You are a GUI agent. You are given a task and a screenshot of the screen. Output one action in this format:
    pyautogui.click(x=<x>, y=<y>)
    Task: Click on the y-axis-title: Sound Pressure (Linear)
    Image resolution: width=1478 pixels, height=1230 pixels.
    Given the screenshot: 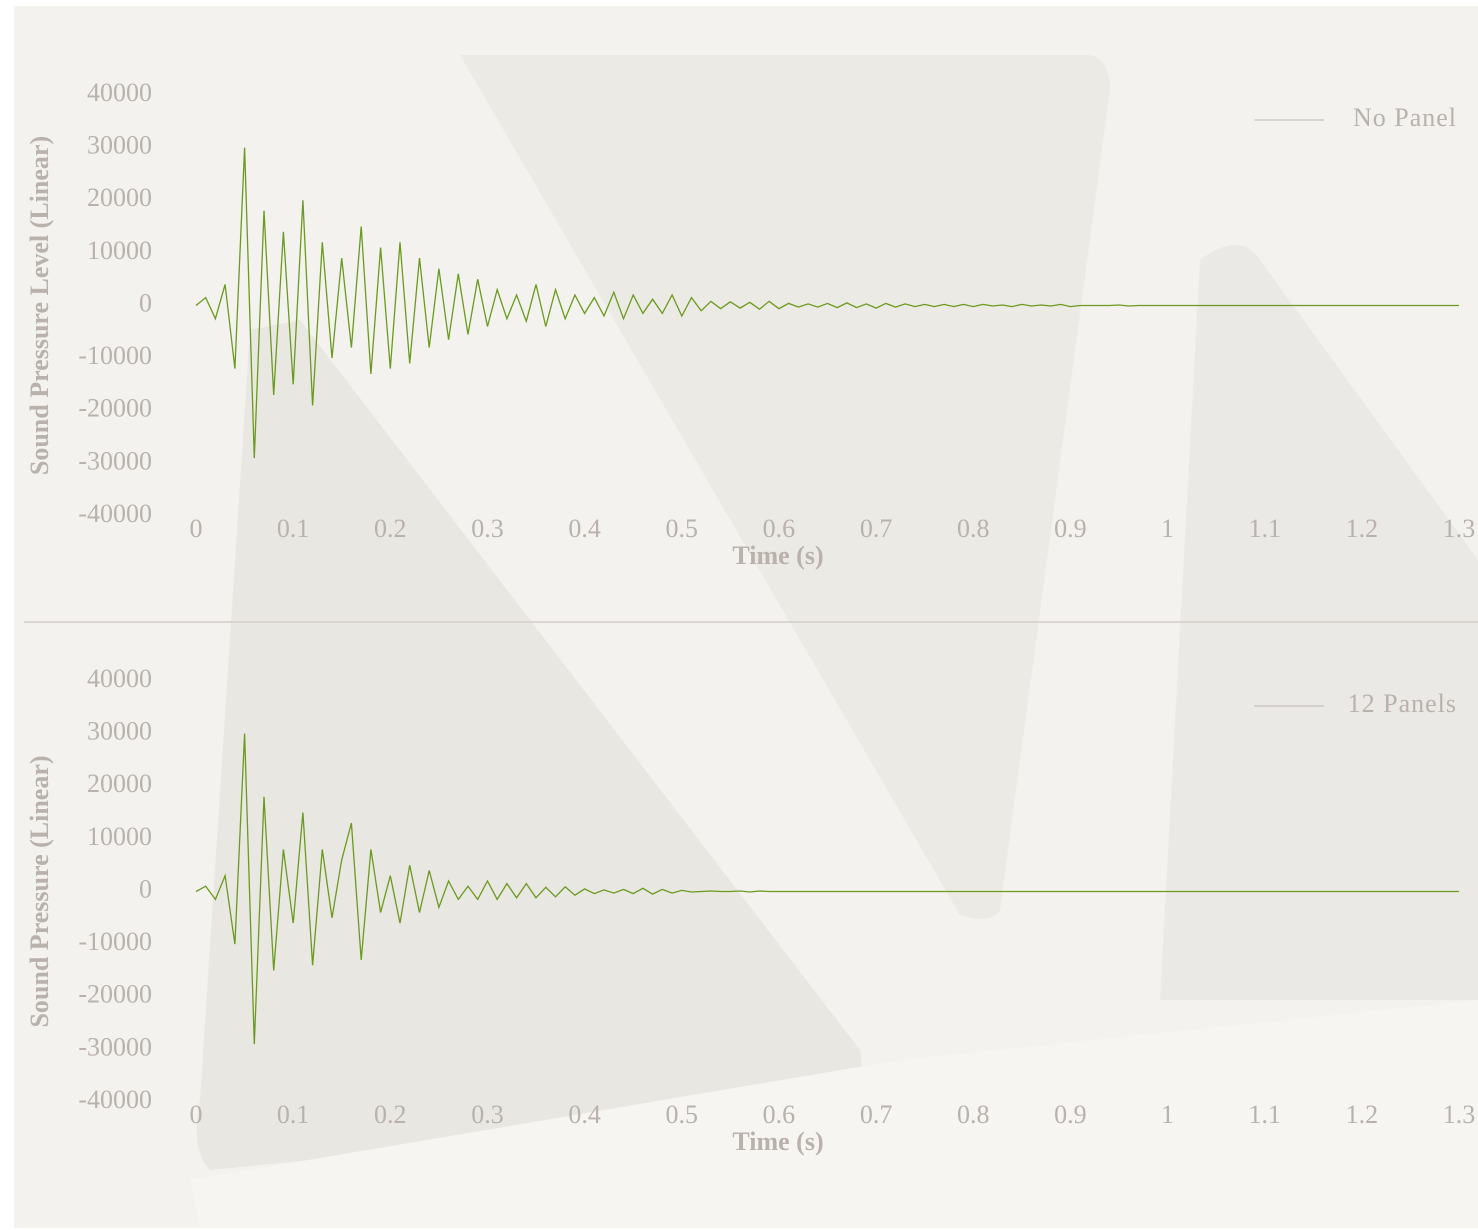 What is the action you would take?
    pyautogui.click(x=39, y=891)
    